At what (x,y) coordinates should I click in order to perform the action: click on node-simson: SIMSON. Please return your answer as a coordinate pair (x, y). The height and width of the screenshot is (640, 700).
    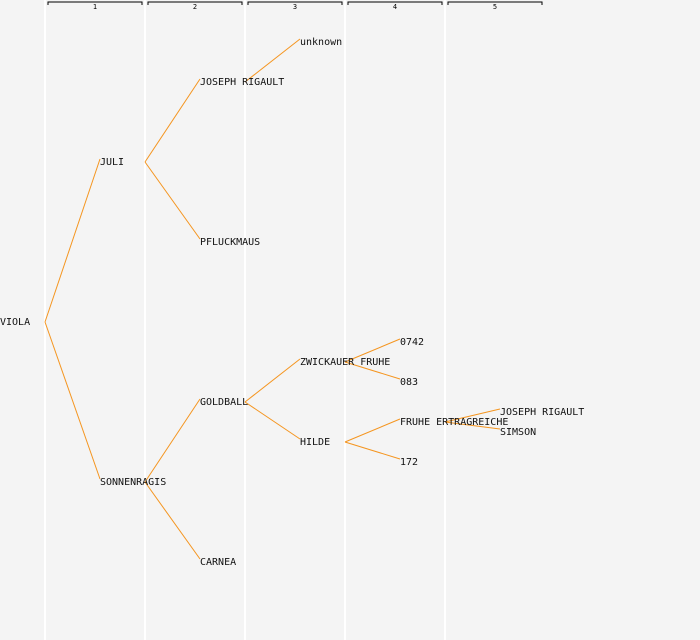
    Looking at the image, I should click on (518, 432).